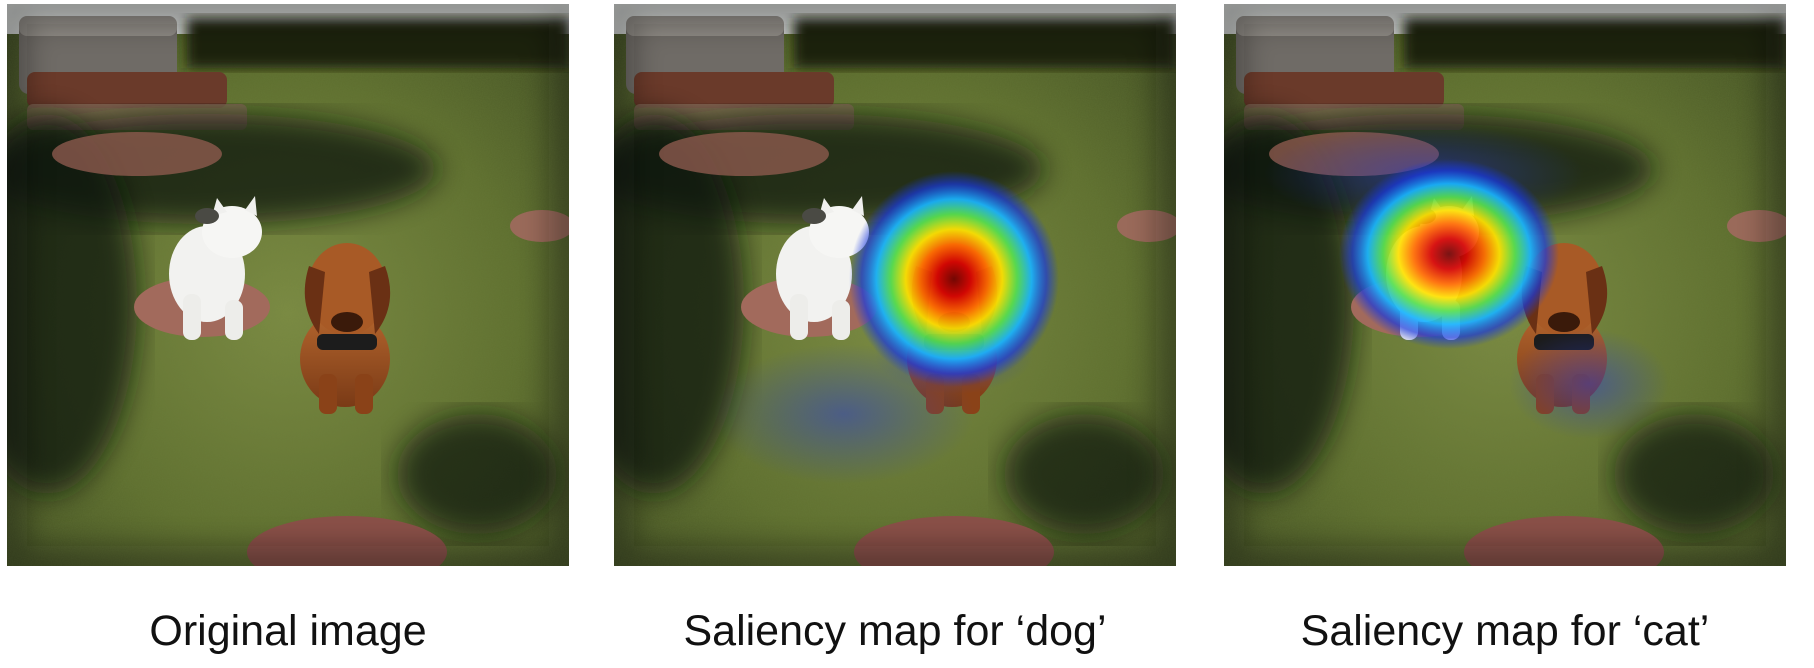  Describe the element at coordinates (1505, 631) in the screenshot. I see `caption-saliency-cat: Saliency map for ‘cat’` at that location.